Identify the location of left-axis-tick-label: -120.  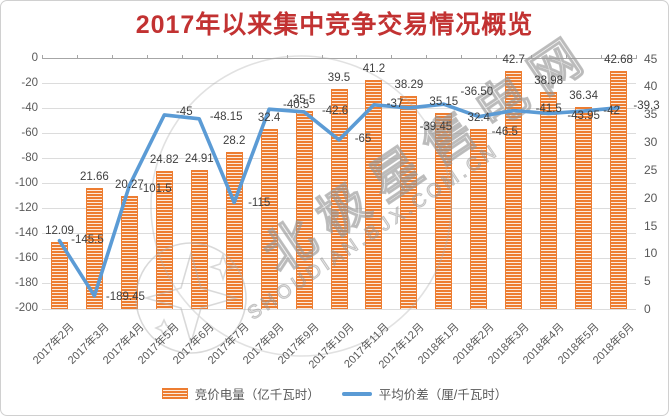
(26, 207).